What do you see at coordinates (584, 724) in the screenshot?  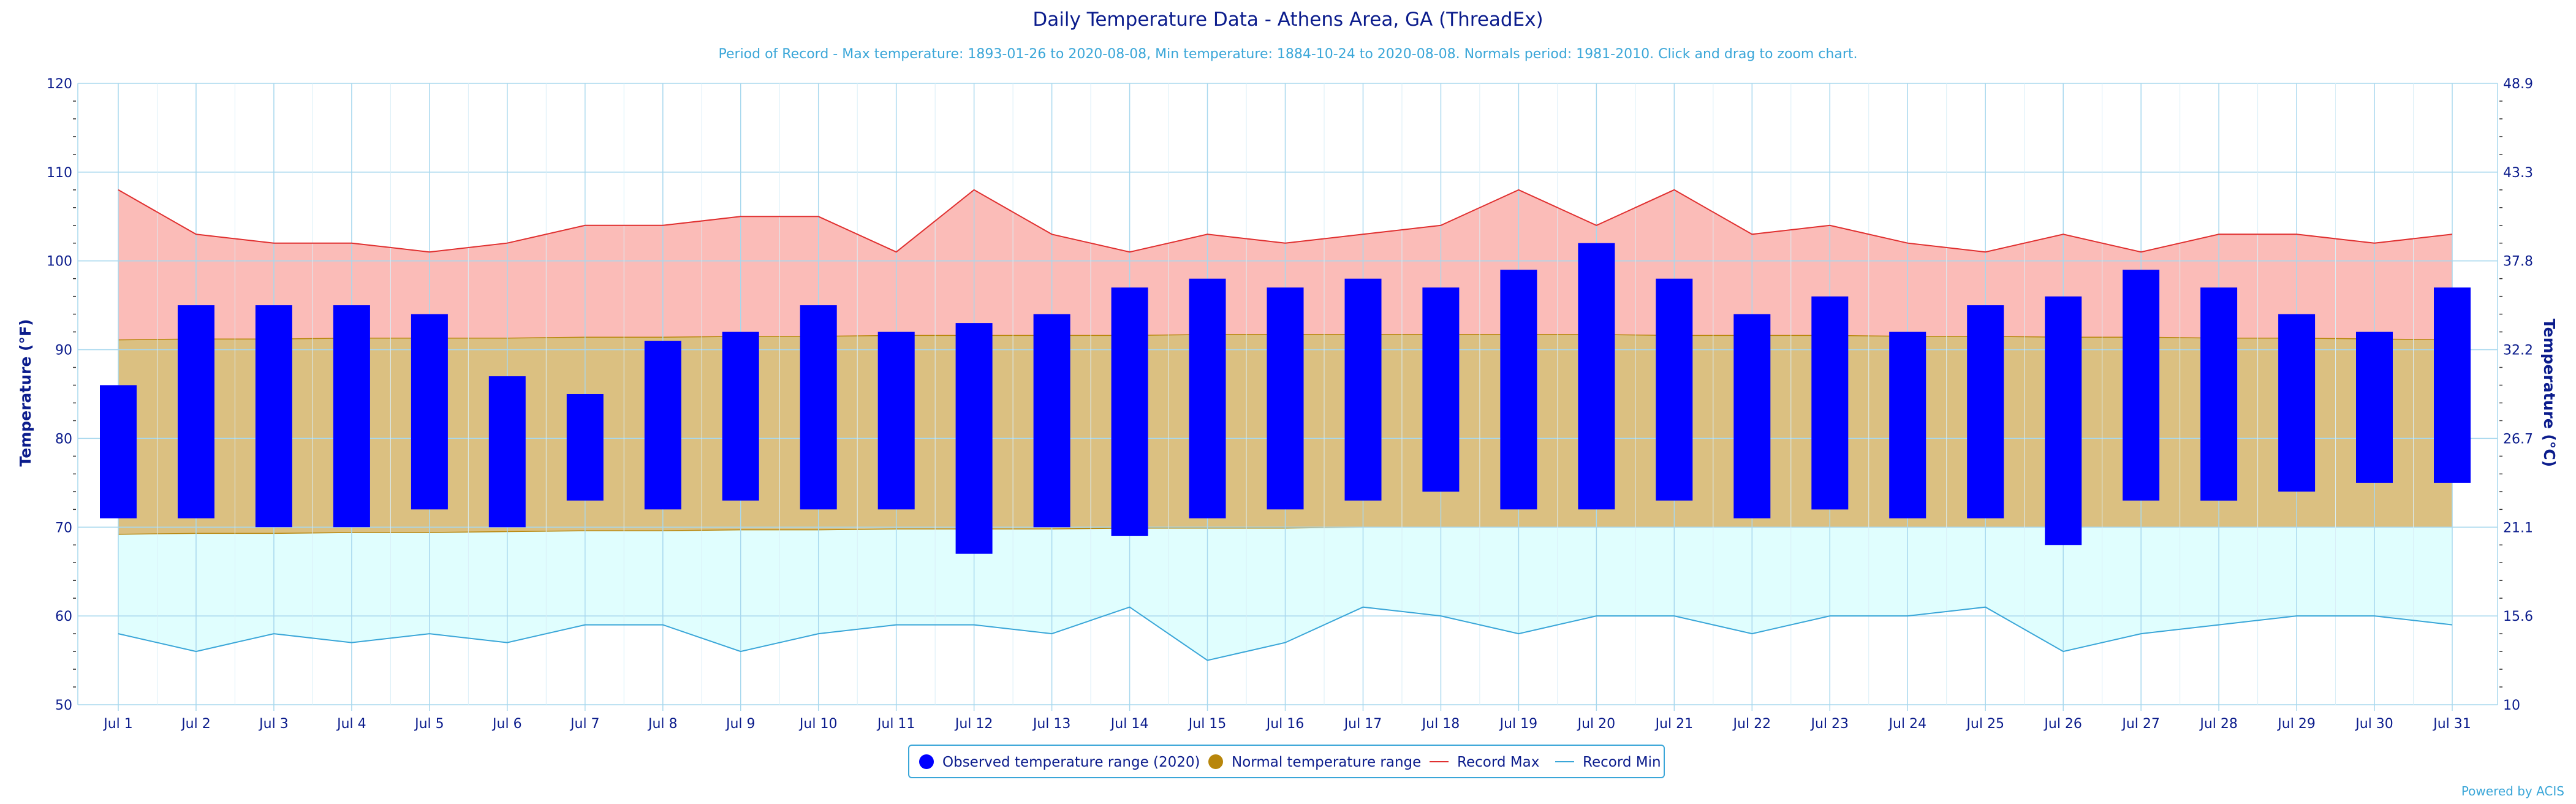 I see `x-tick-label: Jul 7` at bounding box center [584, 724].